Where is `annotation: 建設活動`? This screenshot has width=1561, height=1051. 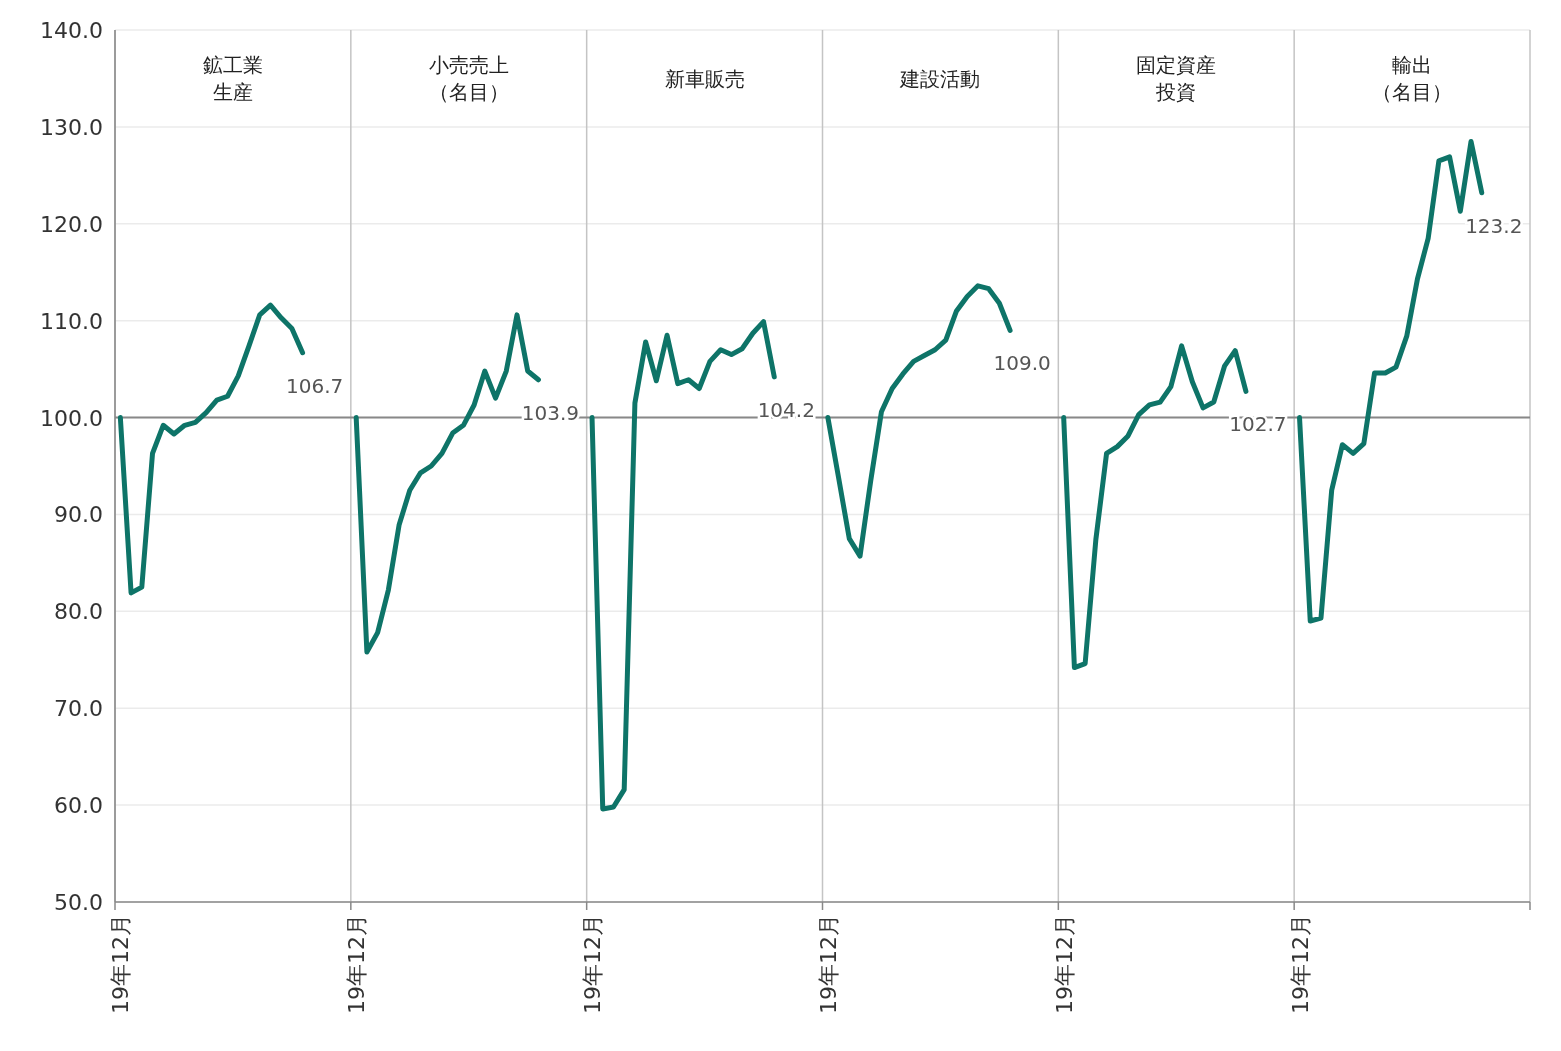 annotation: 建設活動 is located at coordinates (940, 79).